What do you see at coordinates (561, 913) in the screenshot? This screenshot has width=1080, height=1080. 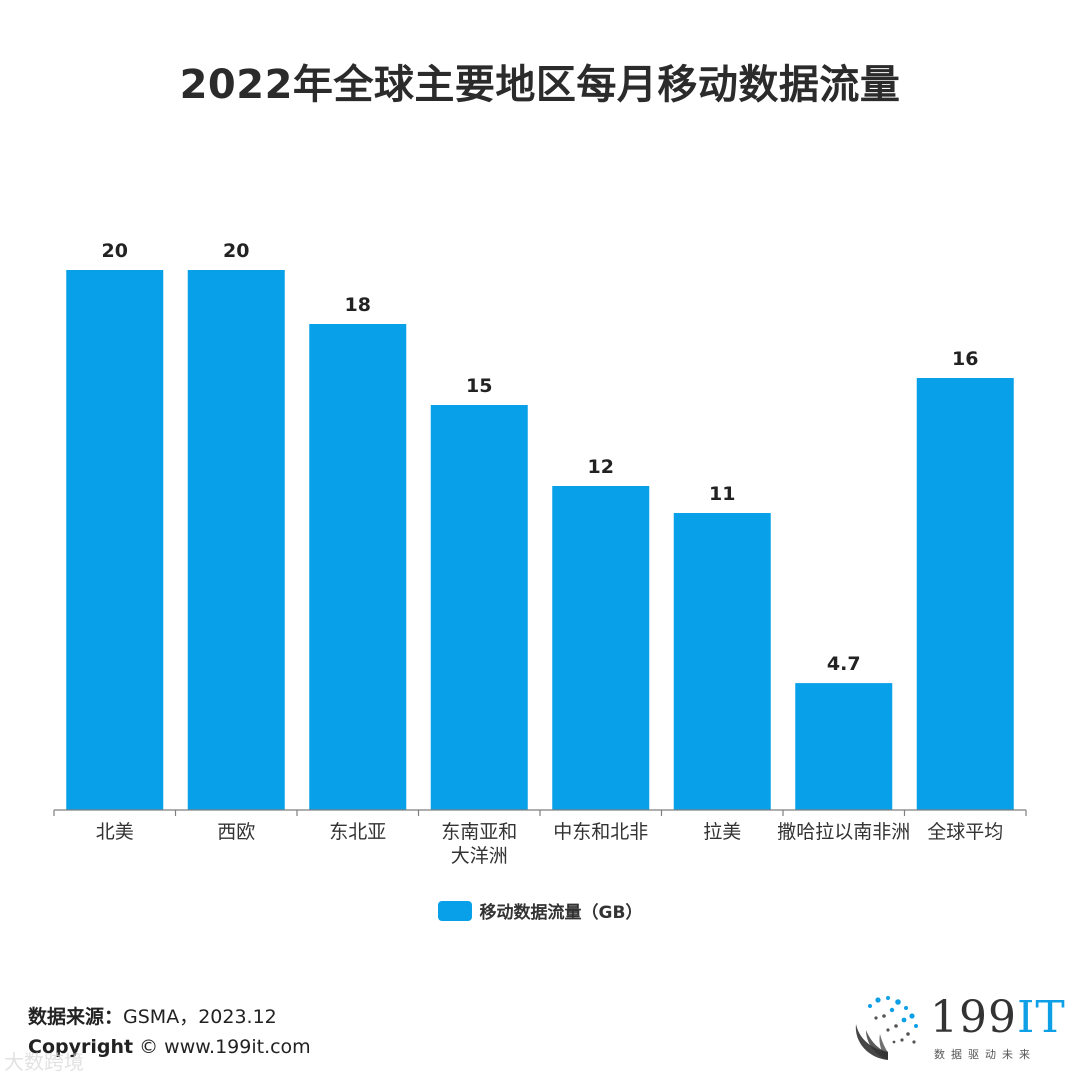 I see `legend-label: 移动数据流量（GB）` at bounding box center [561, 913].